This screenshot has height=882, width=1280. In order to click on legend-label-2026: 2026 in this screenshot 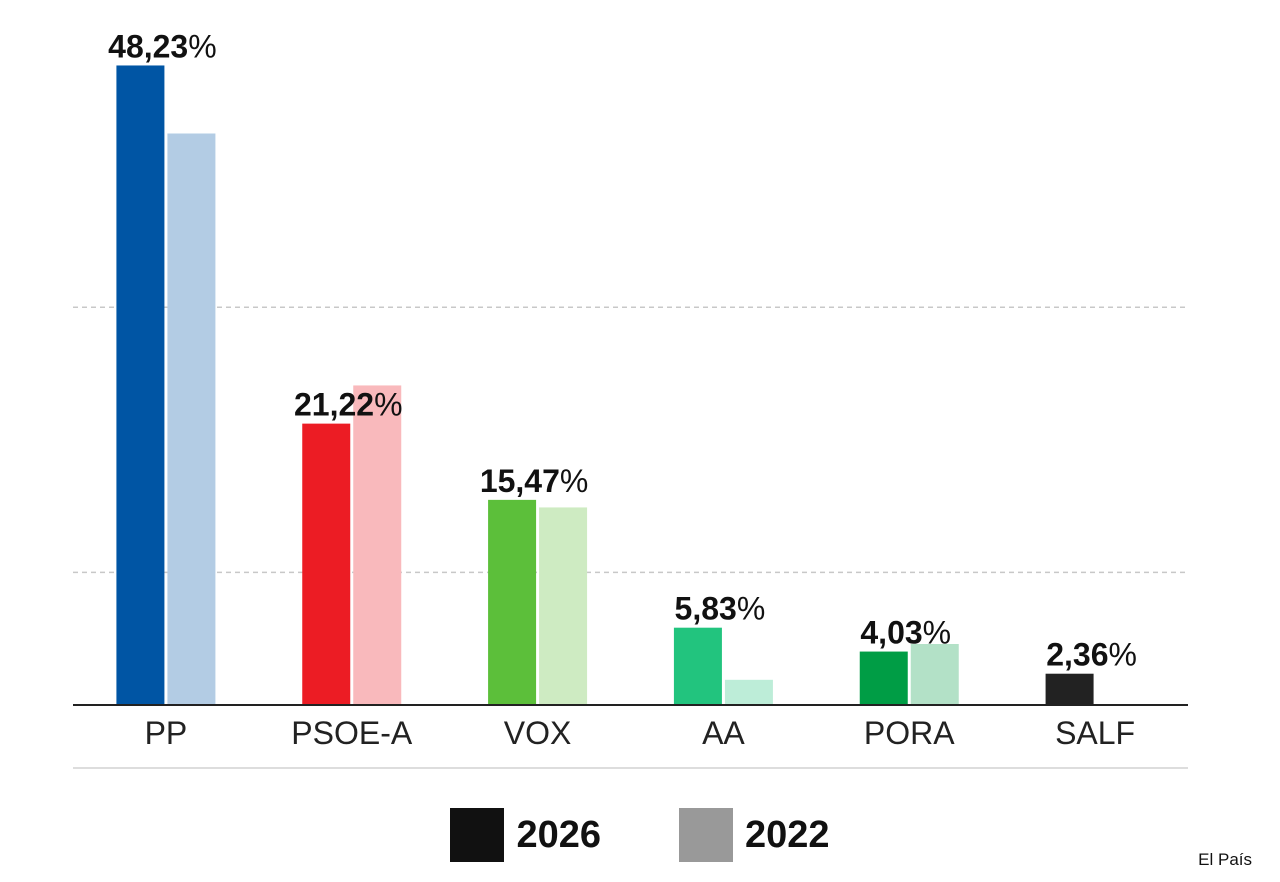, I will do `click(558, 834)`.